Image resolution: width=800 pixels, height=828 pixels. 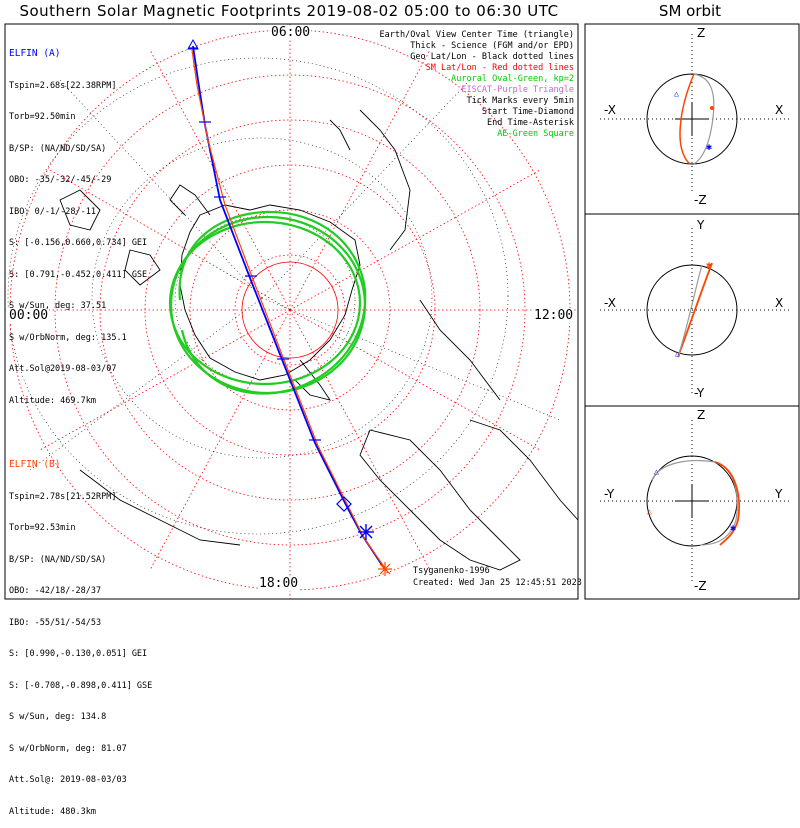 What do you see at coordinates (52, 400) in the screenshot?
I see `elfin-a-line: Altitude: 469.7km` at bounding box center [52, 400].